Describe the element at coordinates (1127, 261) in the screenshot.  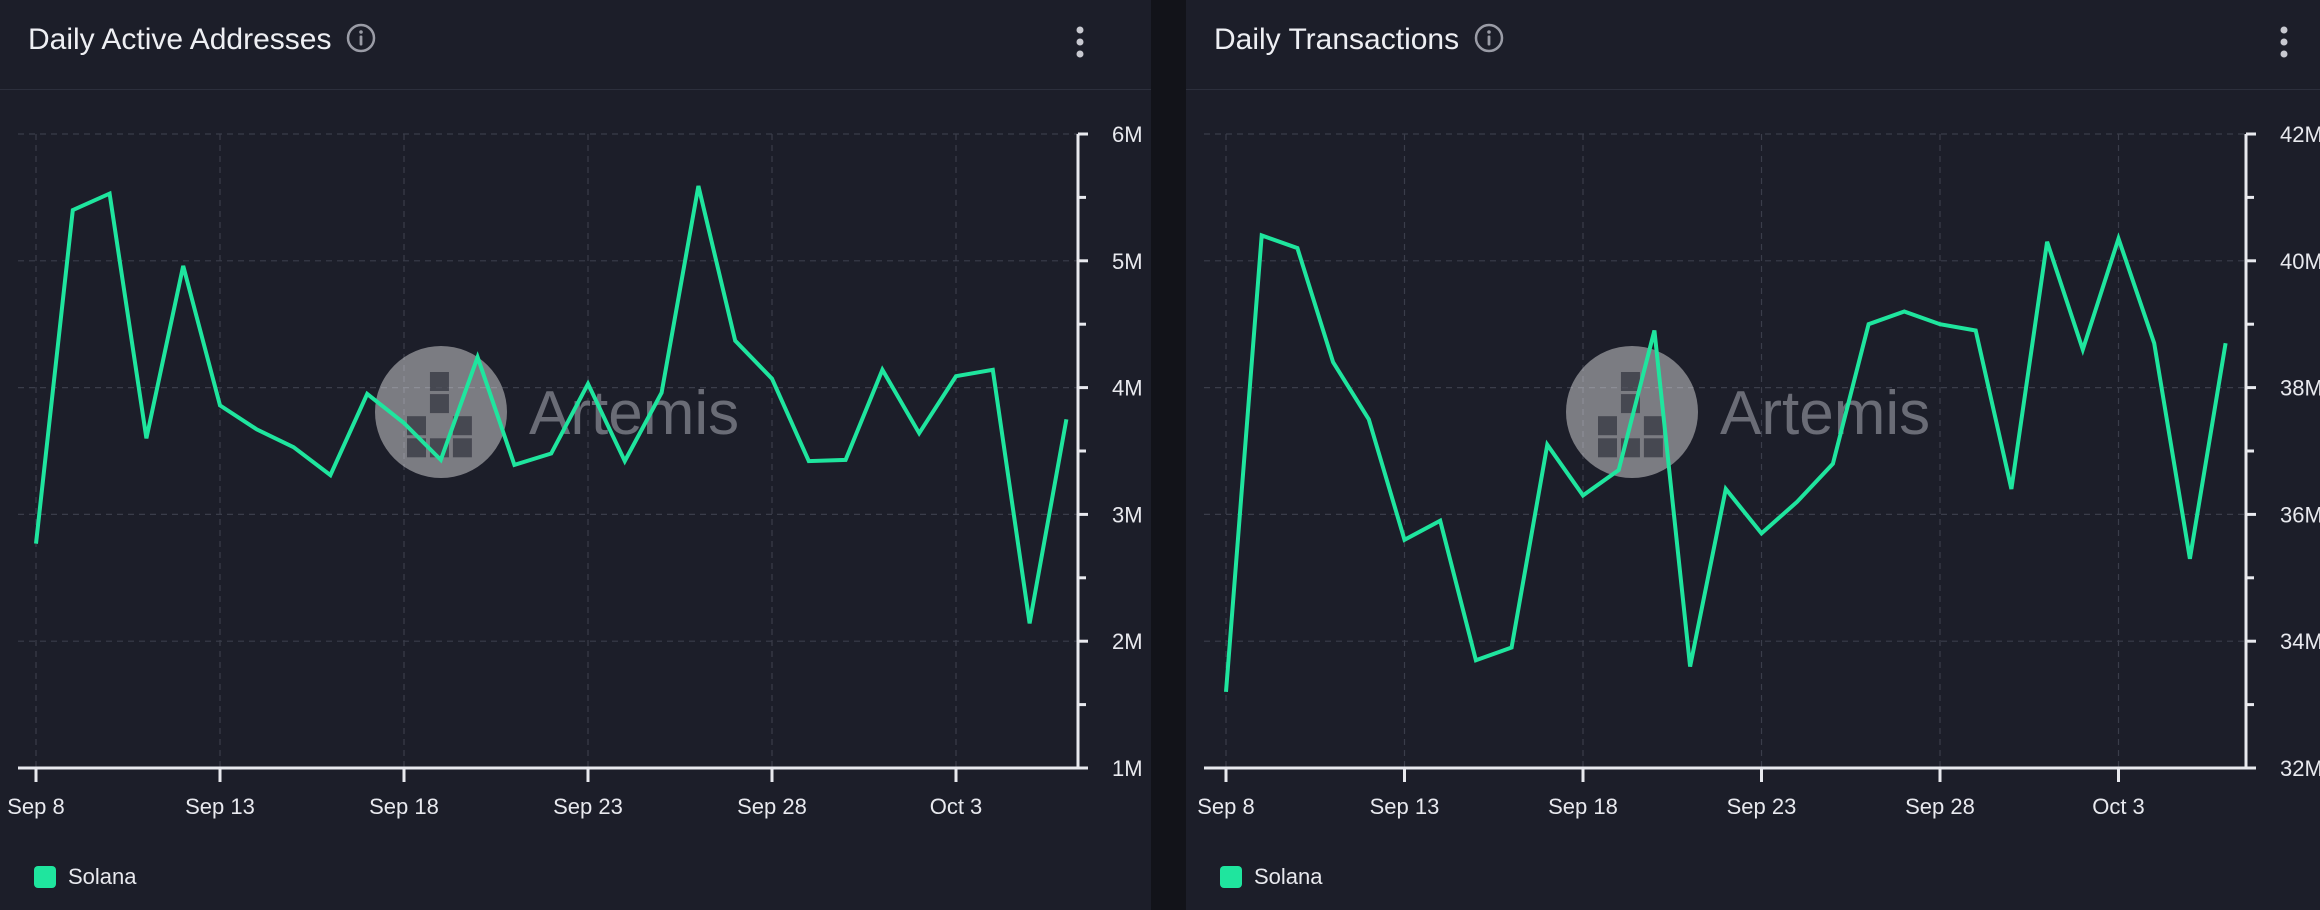
I see `y-tick-label: 5M` at that location.